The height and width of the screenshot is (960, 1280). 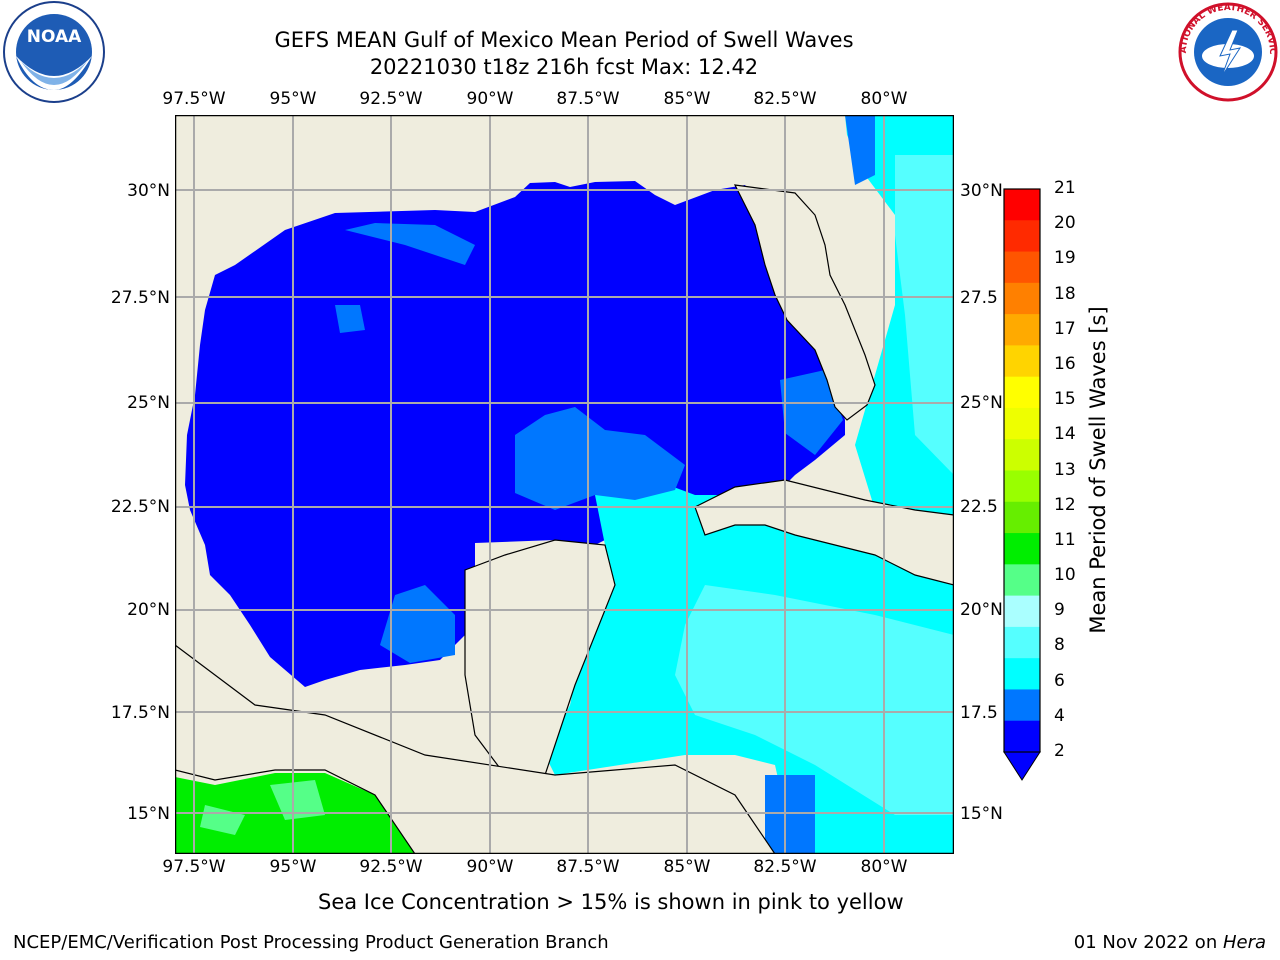 What do you see at coordinates (1065, 504) in the screenshot?
I see `colorbar-tick-label: 12` at bounding box center [1065, 504].